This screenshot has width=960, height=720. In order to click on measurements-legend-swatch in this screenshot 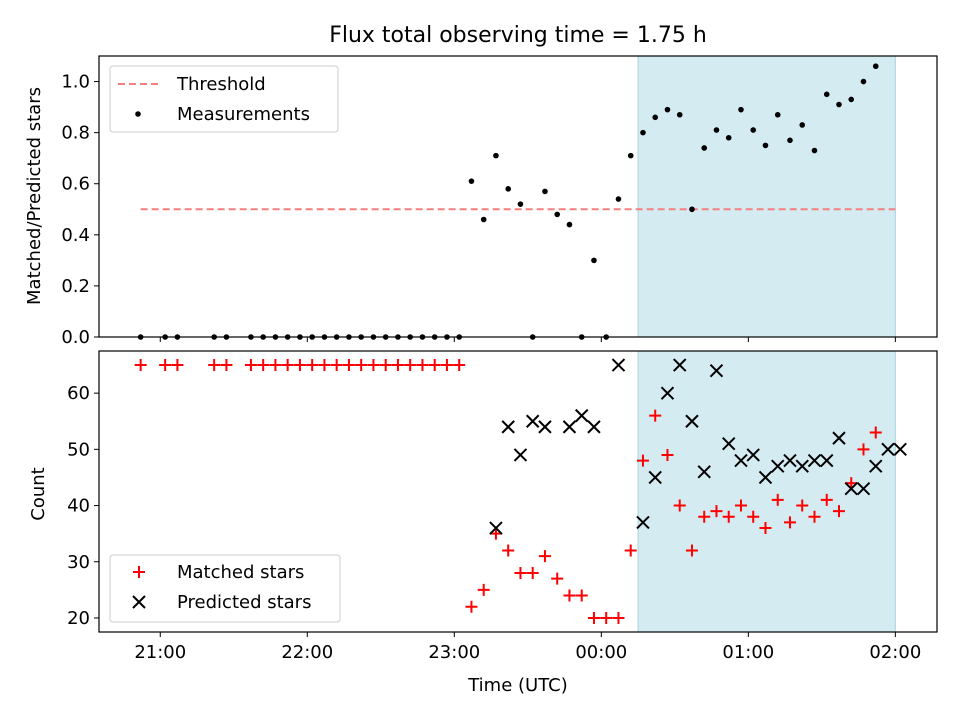, I will do `click(138, 114)`.